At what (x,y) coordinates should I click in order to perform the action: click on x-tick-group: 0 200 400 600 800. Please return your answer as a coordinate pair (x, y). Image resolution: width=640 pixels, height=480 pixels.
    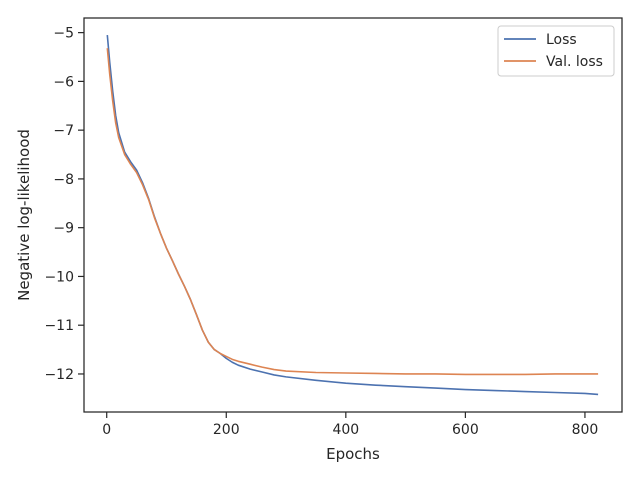
    Looking at the image, I should click on (350, 425).